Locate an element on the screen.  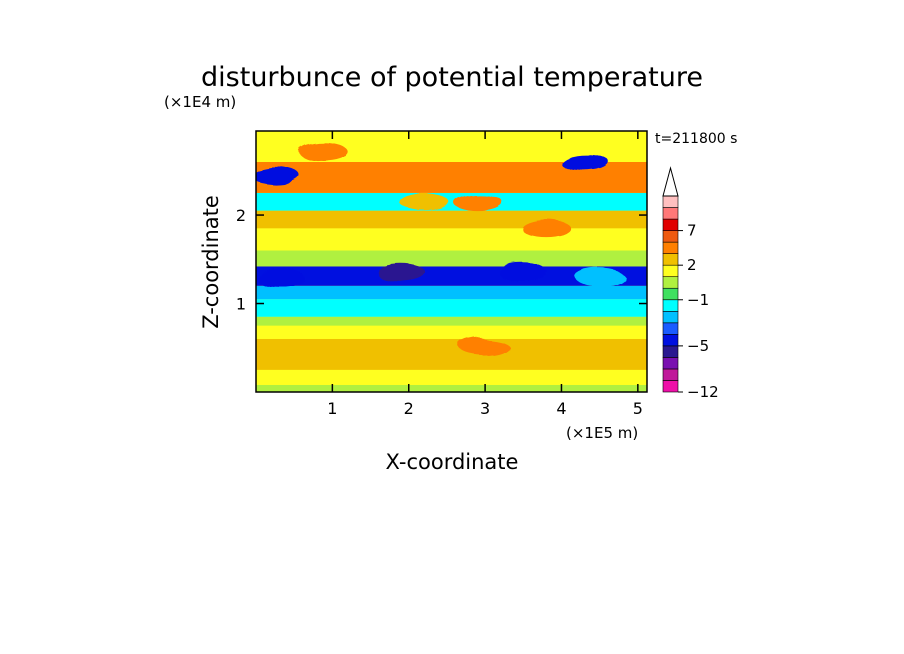
y-tick-label: 2 is located at coordinates (241, 215).